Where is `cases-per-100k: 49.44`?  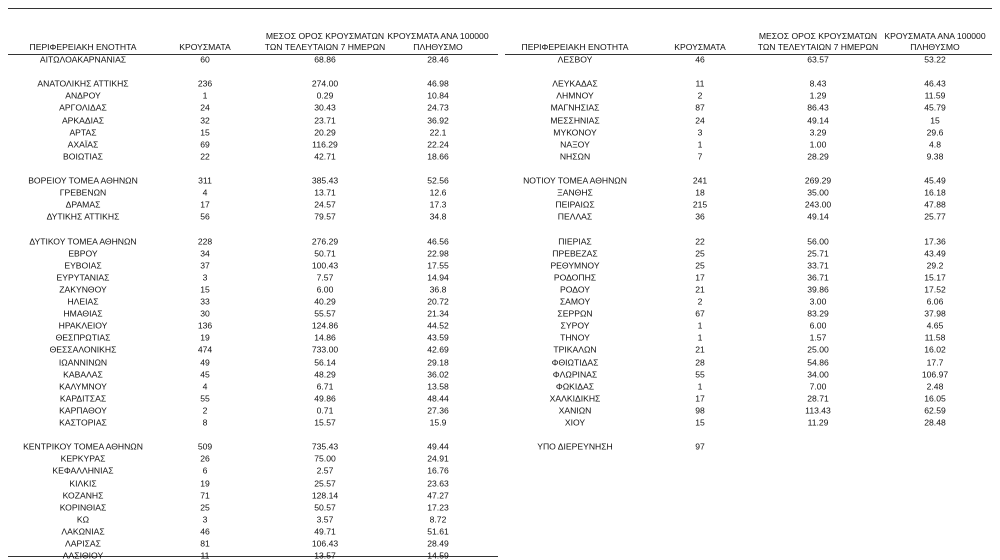
cases-per-100k: 49.44 is located at coordinates (438, 446).